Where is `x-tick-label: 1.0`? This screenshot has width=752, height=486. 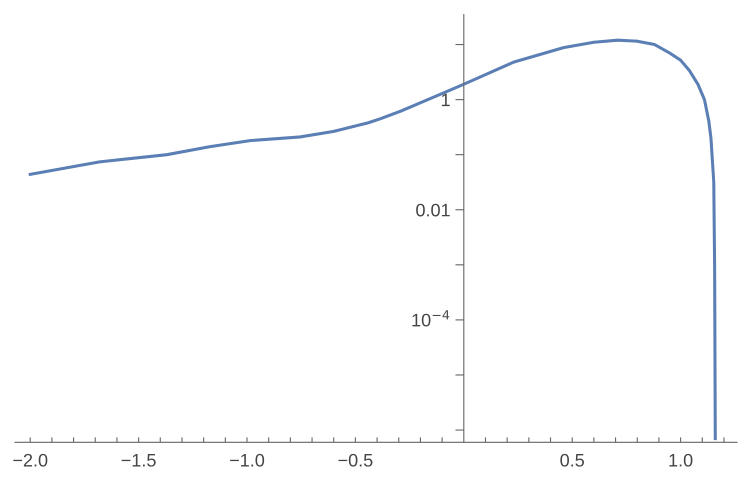 x-tick-label: 1.0 is located at coordinates (680, 460).